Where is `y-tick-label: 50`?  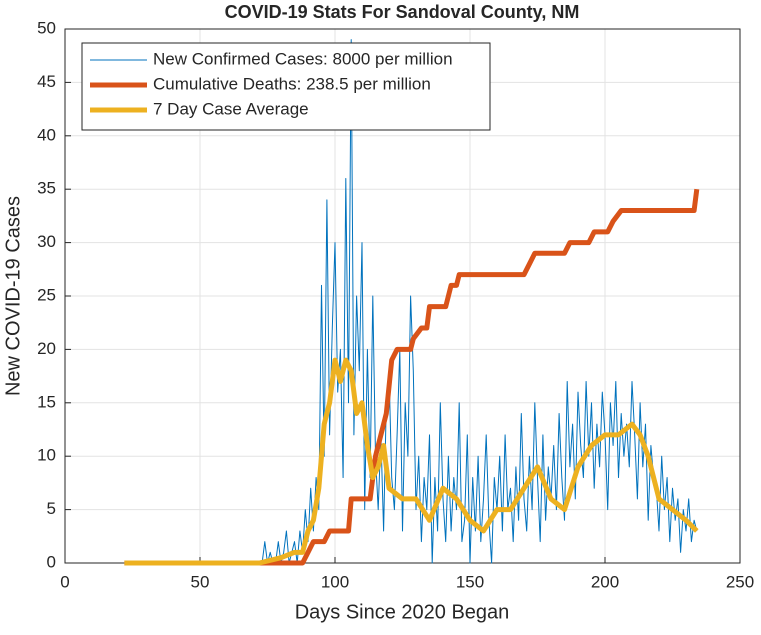
y-tick-label: 50 is located at coordinates (46, 27).